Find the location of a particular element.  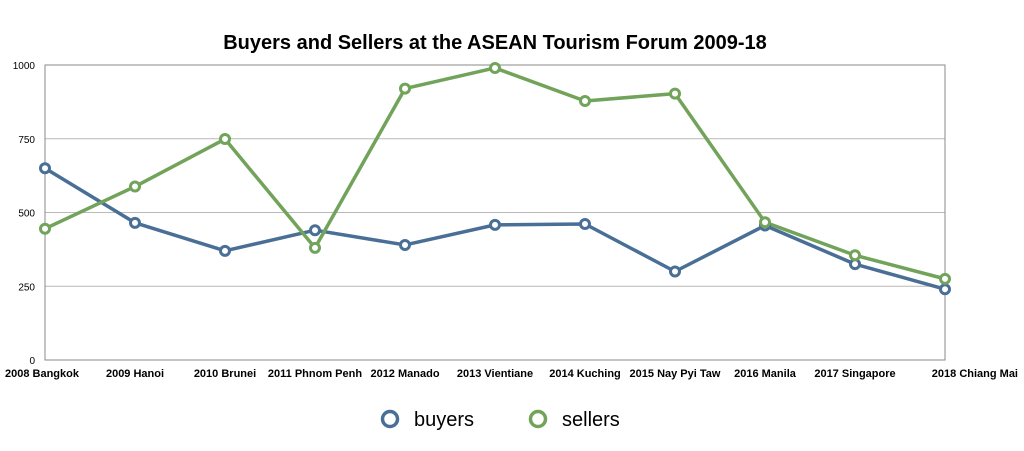

legend: buyers sellers is located at coordinates (500, 420).